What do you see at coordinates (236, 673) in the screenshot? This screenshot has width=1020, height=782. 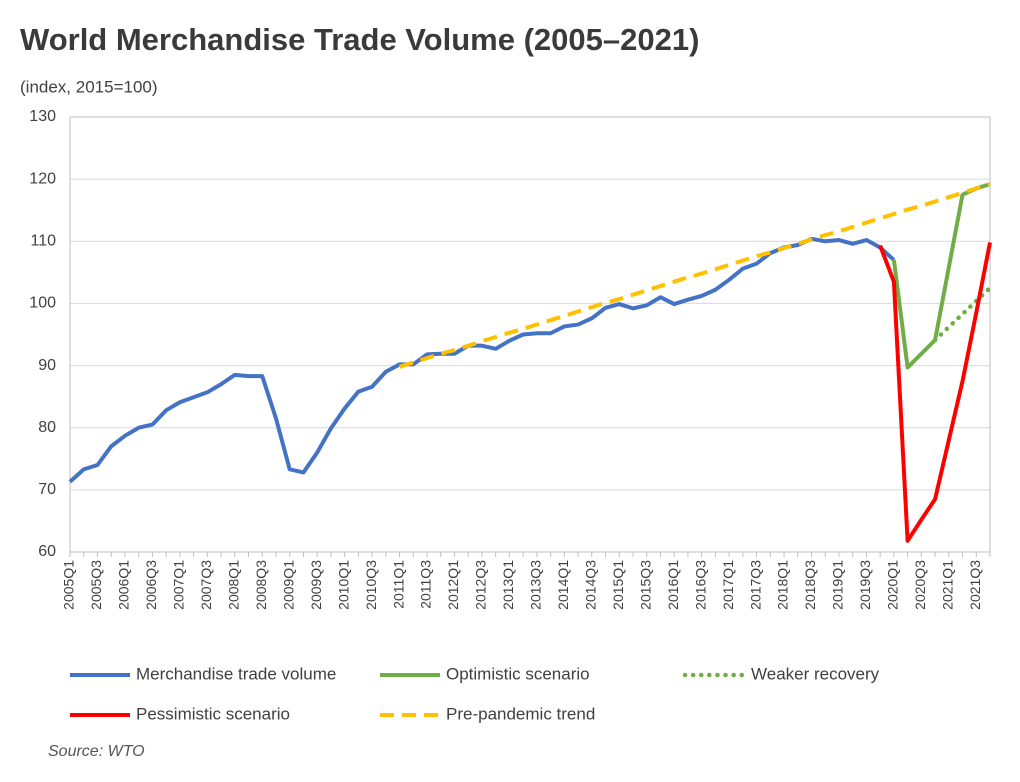 I see `legend-label: Merchandise trade volume` at bounding box center [236, 673].